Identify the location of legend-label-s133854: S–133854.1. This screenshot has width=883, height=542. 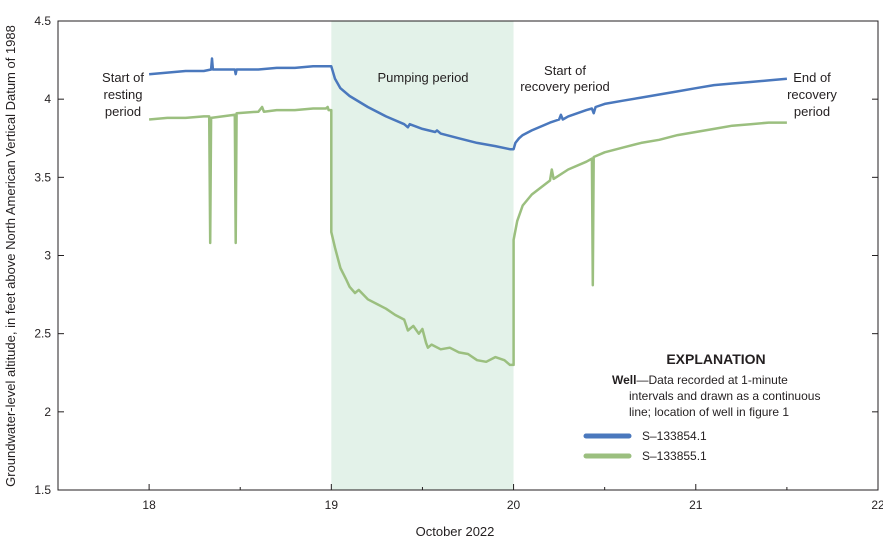
(674, 436).